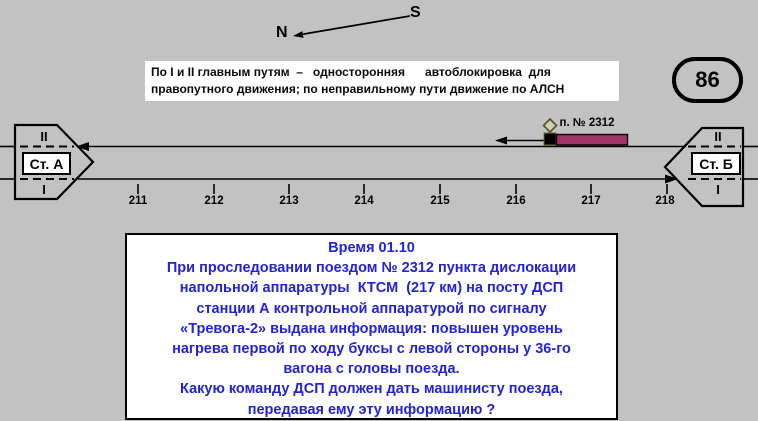 The height and width of the screenshot is (421, 758). Describe the element at coordinates (501, 140) in the screenshot. I see `train-direction-arrowhead` at that location.